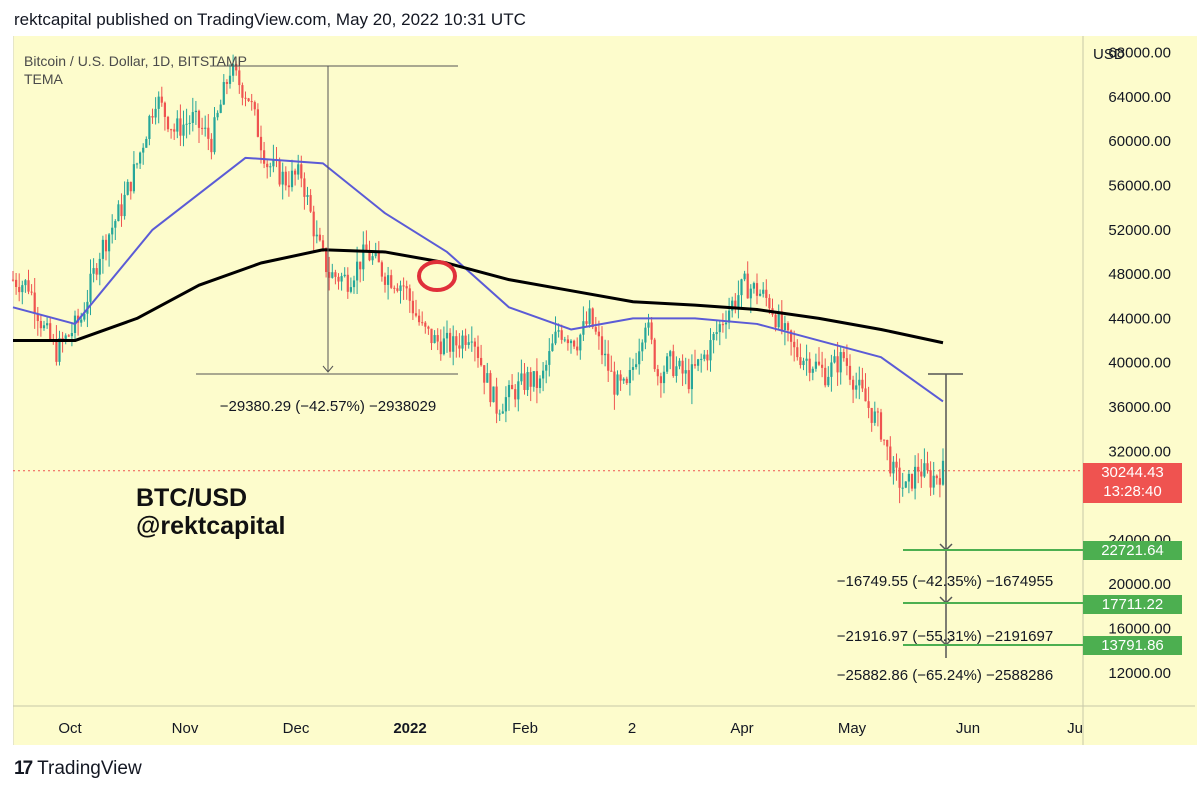  What do you see at coordinates (1139, 274) in the screenshot?
I see `y-tick-label: 48000.00` at bounding box center [1139, 274].